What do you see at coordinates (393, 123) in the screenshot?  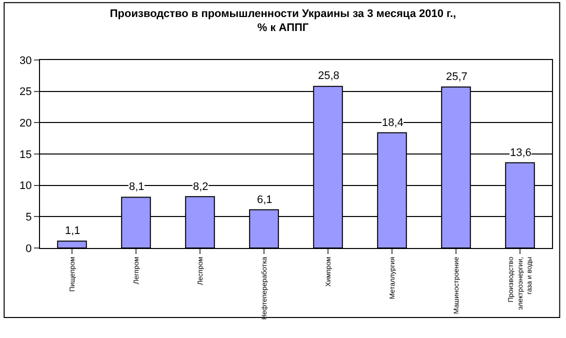 I see `data-label: 18,4` at bounding box center [393, 123].